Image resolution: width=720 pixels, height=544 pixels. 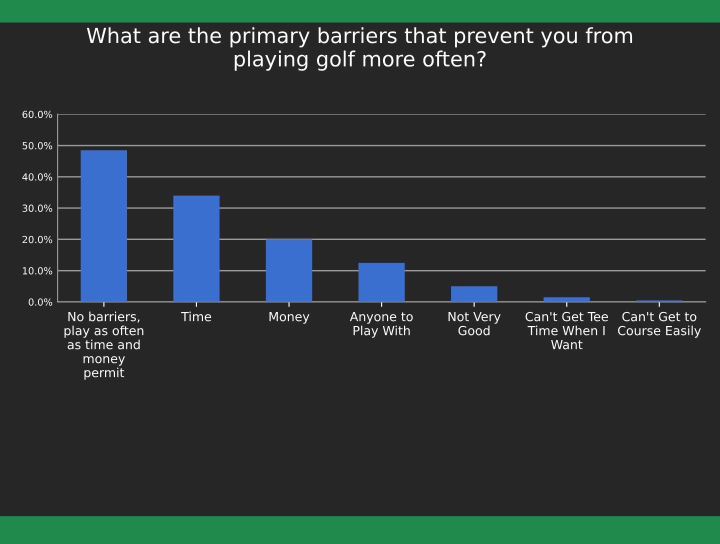 I want to click on y-tick-label: 60.0%, so click(x=37, y=114).